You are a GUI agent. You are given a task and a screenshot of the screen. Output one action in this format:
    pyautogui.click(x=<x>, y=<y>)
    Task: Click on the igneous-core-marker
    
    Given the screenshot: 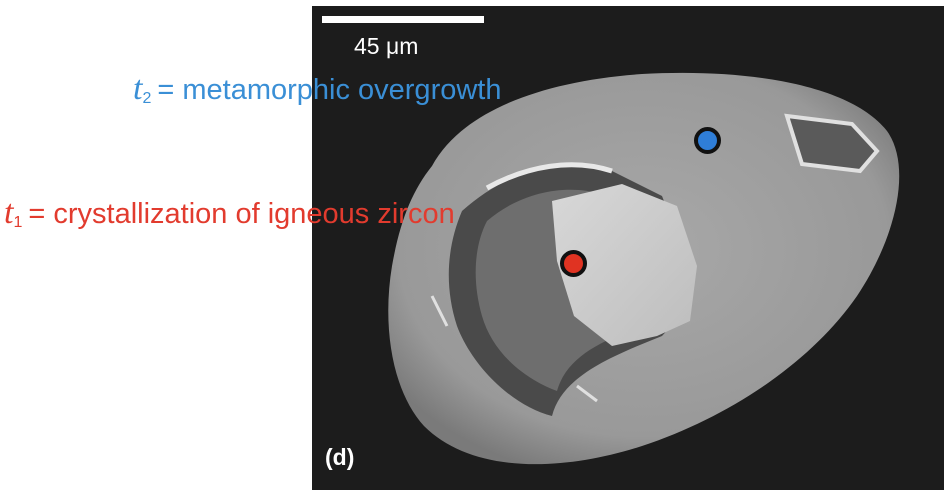 What is the action you would take?
    pyautogui.click(x=573, y=263)
    